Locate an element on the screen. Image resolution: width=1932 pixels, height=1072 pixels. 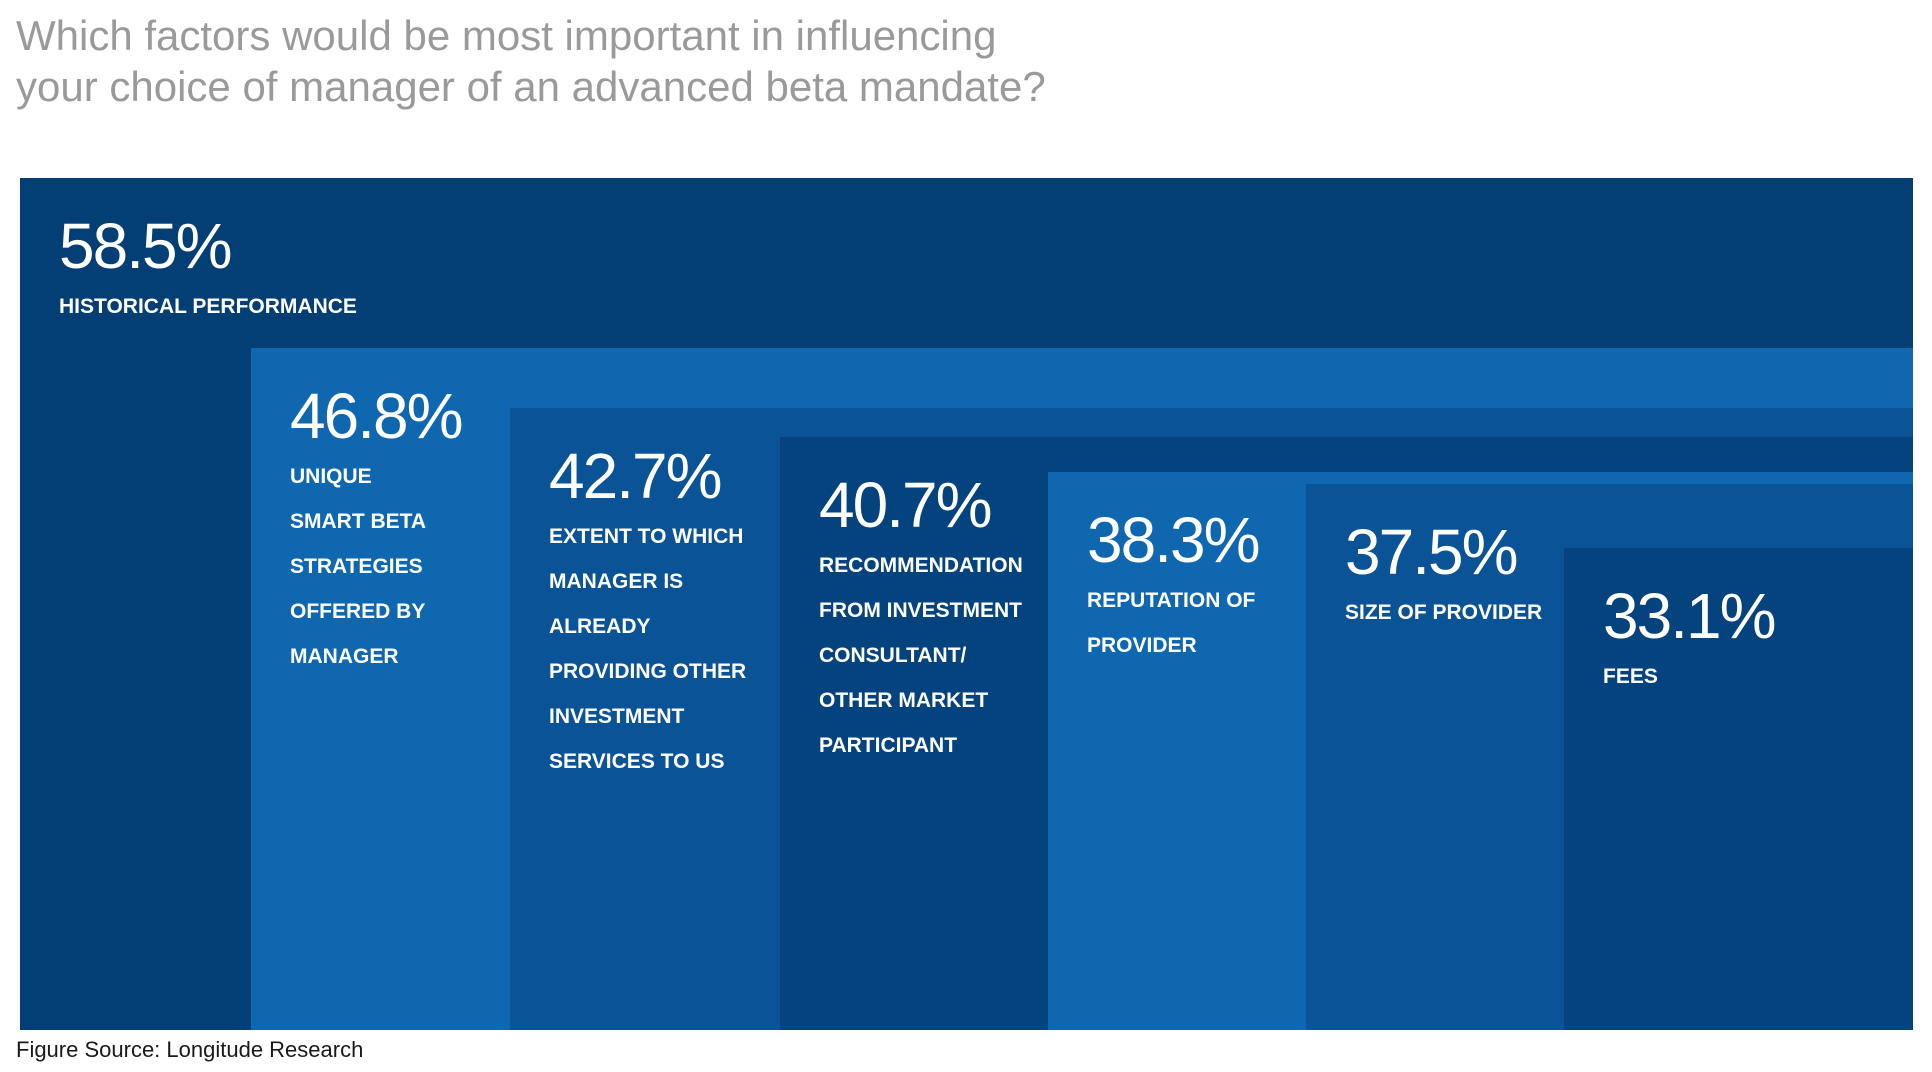
figure-source: Figure Source: Longitude Research is located at coordinates (190, 1049).